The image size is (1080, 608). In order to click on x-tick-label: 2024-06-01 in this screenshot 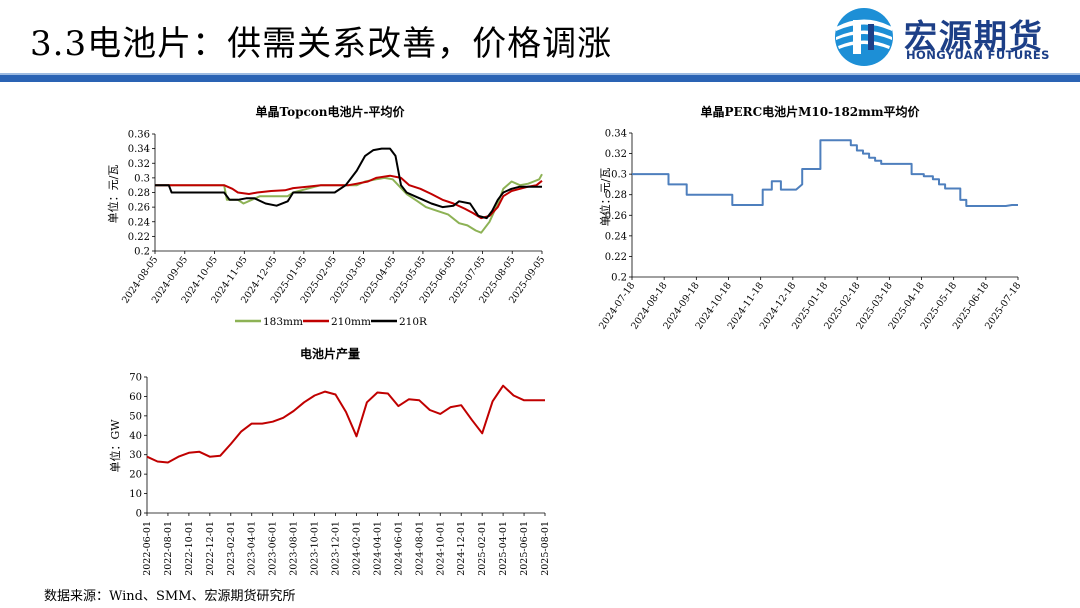, I will do `click(398, 548)`.